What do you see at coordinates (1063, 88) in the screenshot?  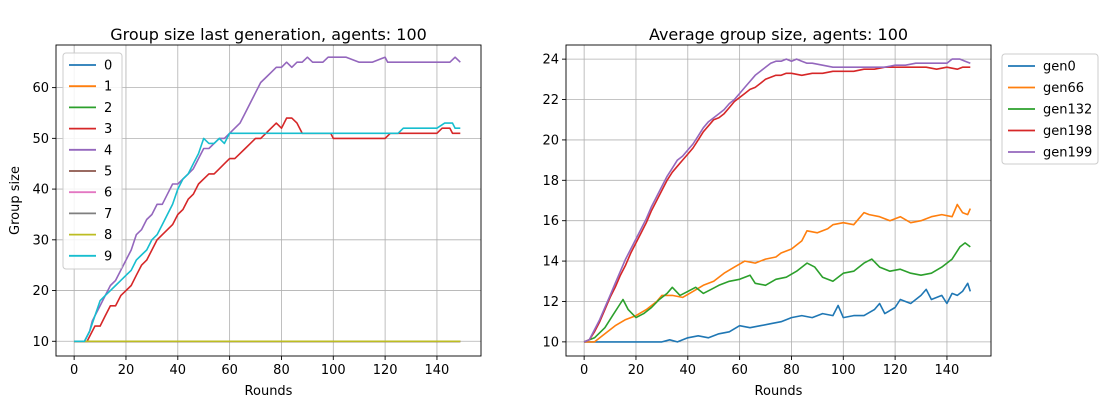 I see `legend-label-gen66: gen66` at bounding box center [1063, 88].